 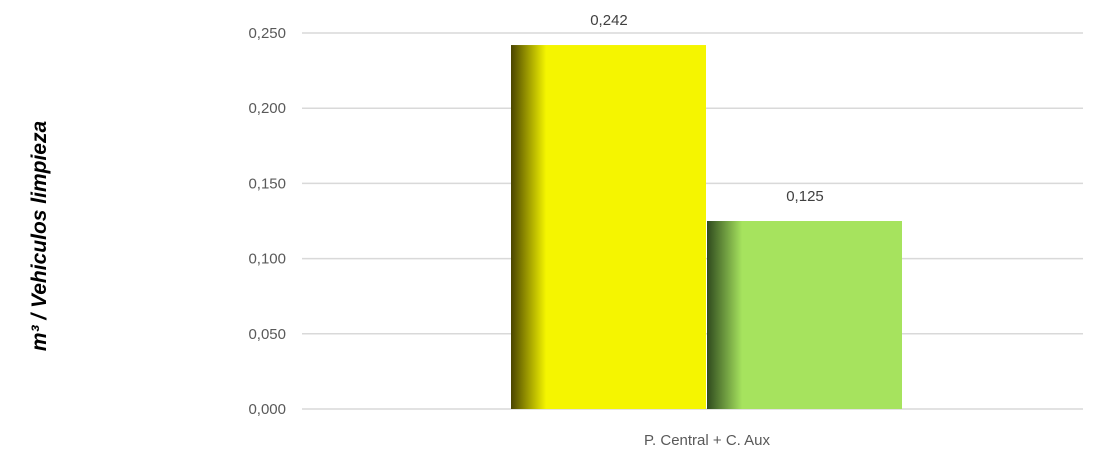 What do you see at coordinates (267, 33) in the screenshot?
I see `y-tick-label: 0,250` at bounding box center [267, 33].